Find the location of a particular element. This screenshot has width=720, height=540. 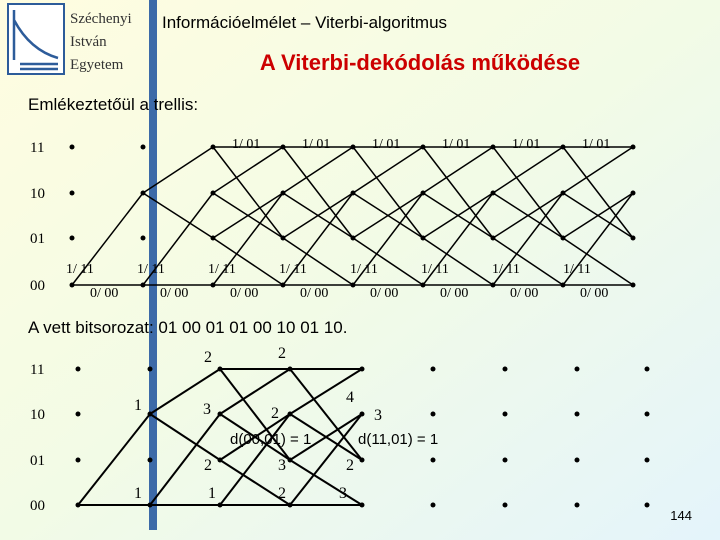

formula: d(11,01) = 1 is located at coordinates (398, 439).